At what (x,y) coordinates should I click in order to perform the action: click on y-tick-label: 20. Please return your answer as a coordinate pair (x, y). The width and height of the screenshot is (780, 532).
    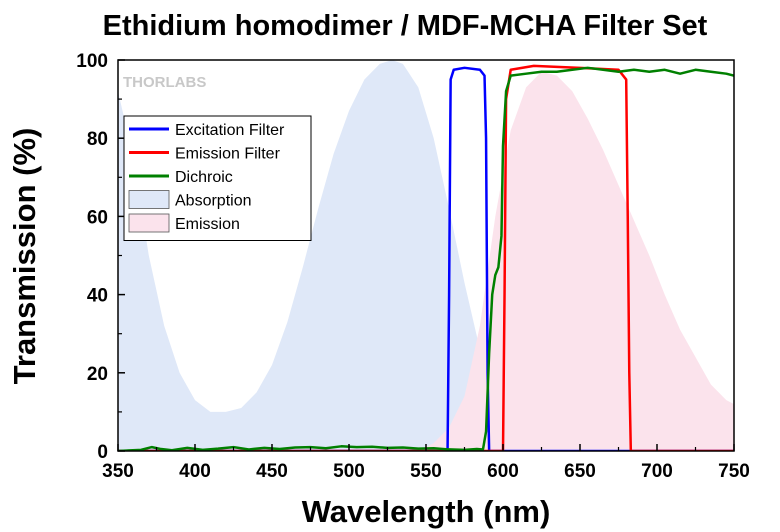
    Looking at the image, I should click on (97, 374).